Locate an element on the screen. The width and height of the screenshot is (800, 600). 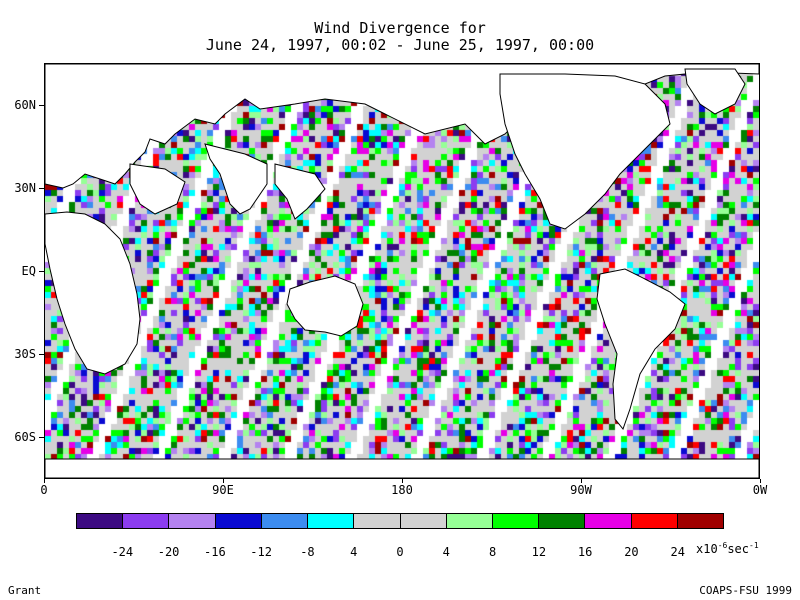
color-scale-label: 16 is located at coordinates (585, 552).